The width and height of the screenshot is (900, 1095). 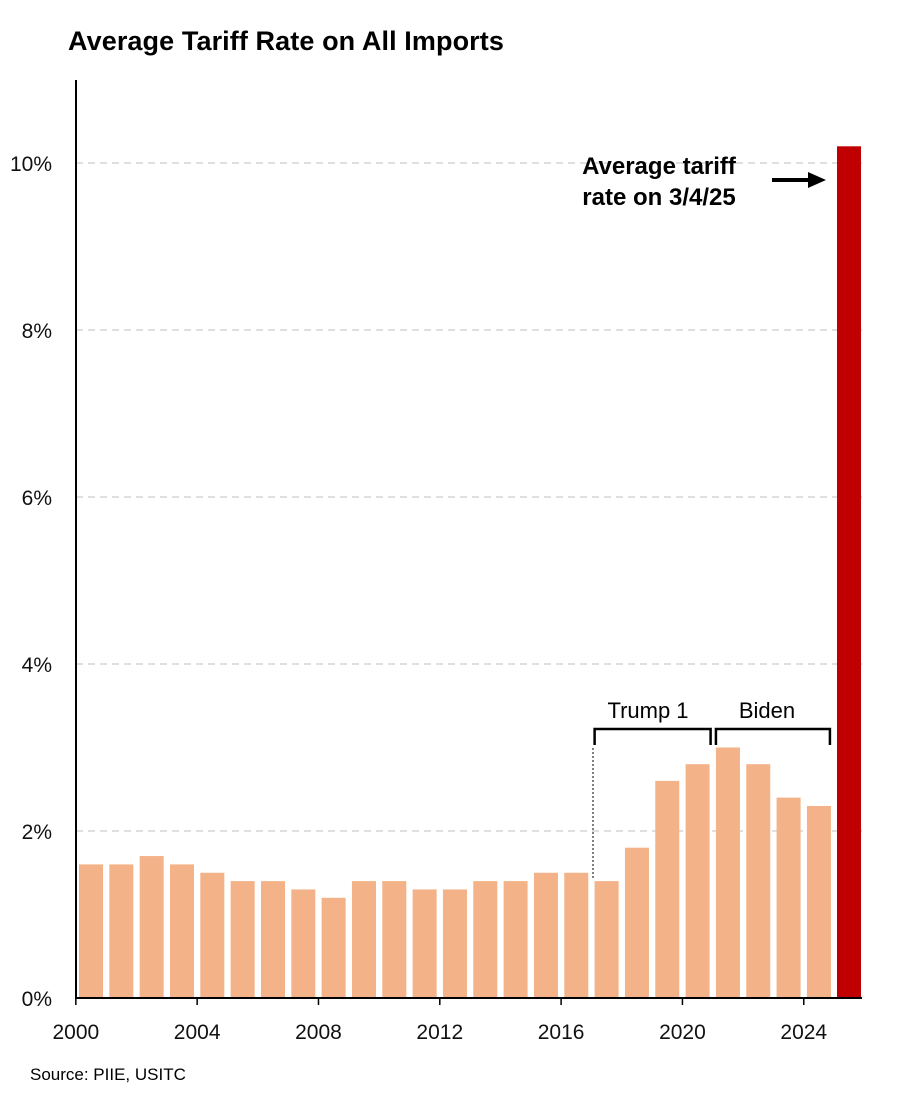 What do you see at coordinates (561, 1032) in the screenshot?
I see `x-tick-label: 2016` at bounding box center [561, 1032].